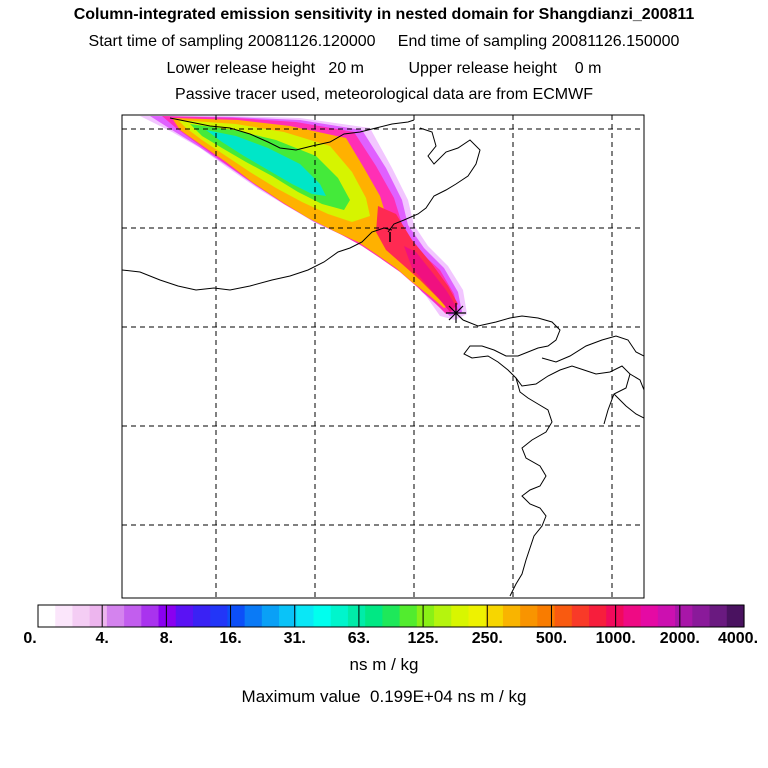  What do you see at coordinates (679, 638) in the screenshot?
I see `colorbar-tick-label: 2000.` at bounding box center [679, 638].